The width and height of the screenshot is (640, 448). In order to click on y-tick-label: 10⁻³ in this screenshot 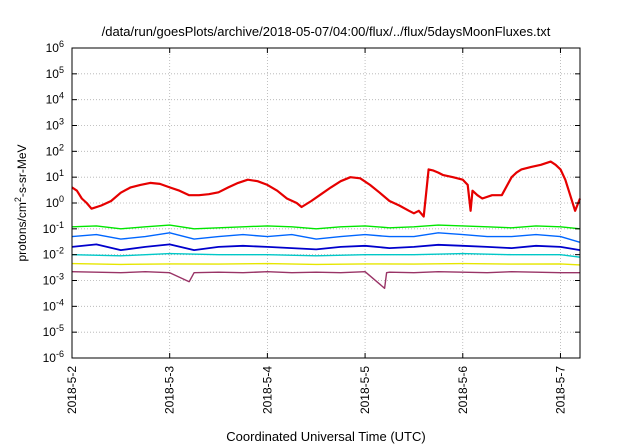, I will do `click(53, 280)`.